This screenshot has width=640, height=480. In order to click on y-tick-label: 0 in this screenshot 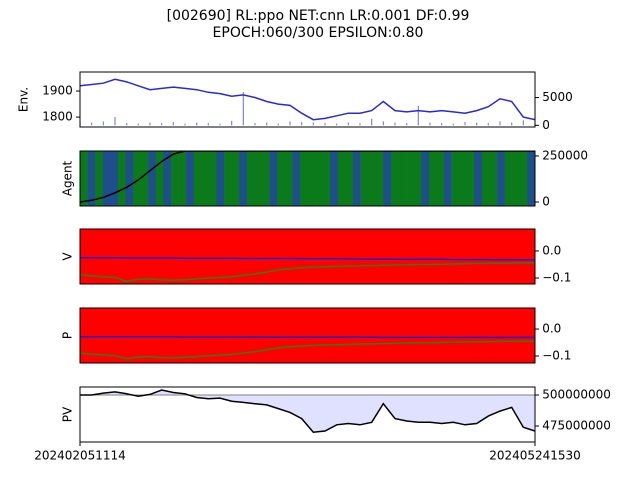, I will do `click(546, 202)`.